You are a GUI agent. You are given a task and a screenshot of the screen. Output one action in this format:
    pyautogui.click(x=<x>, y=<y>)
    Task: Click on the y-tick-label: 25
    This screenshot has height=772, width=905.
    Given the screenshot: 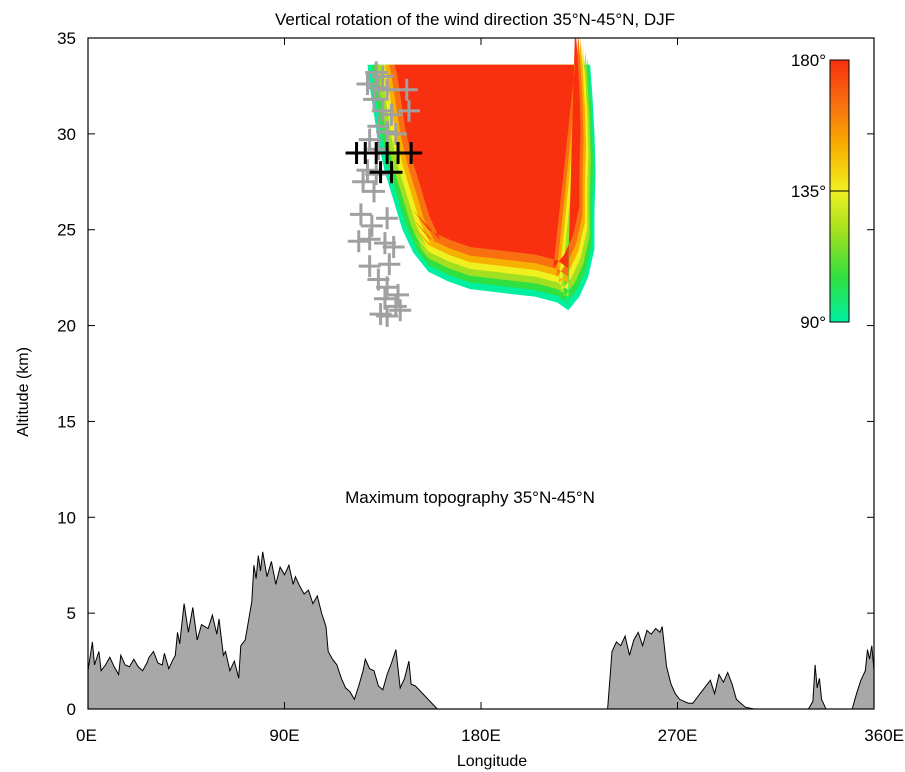 What is the action you would take?
    pyautogui.click(x=66, y=230)
    